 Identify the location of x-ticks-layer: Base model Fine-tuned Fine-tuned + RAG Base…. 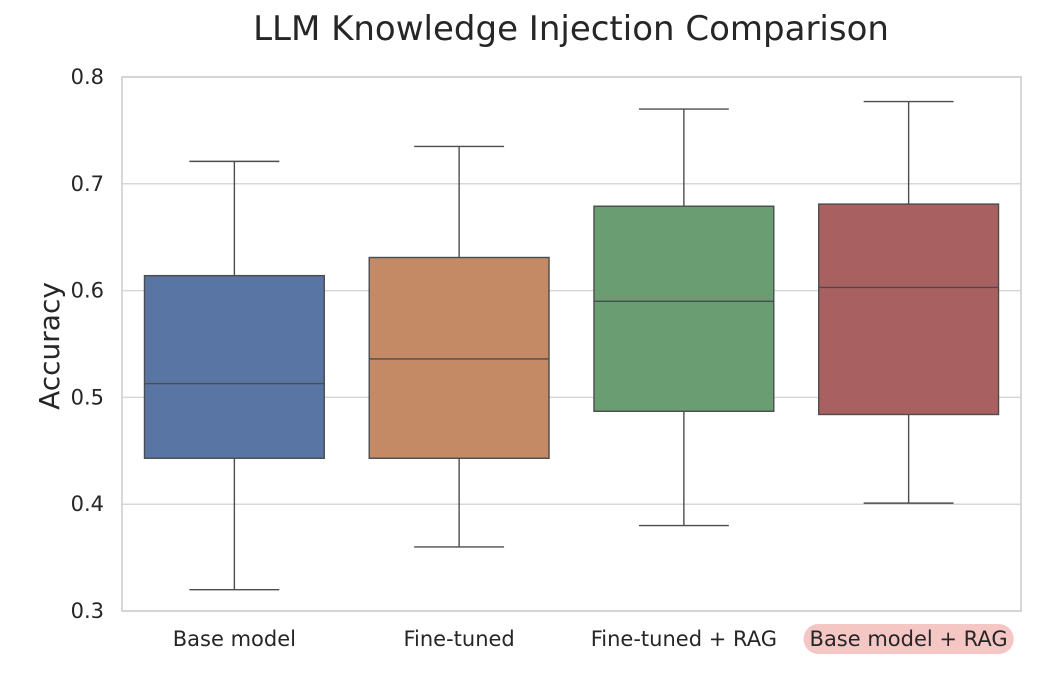
(593, 639).